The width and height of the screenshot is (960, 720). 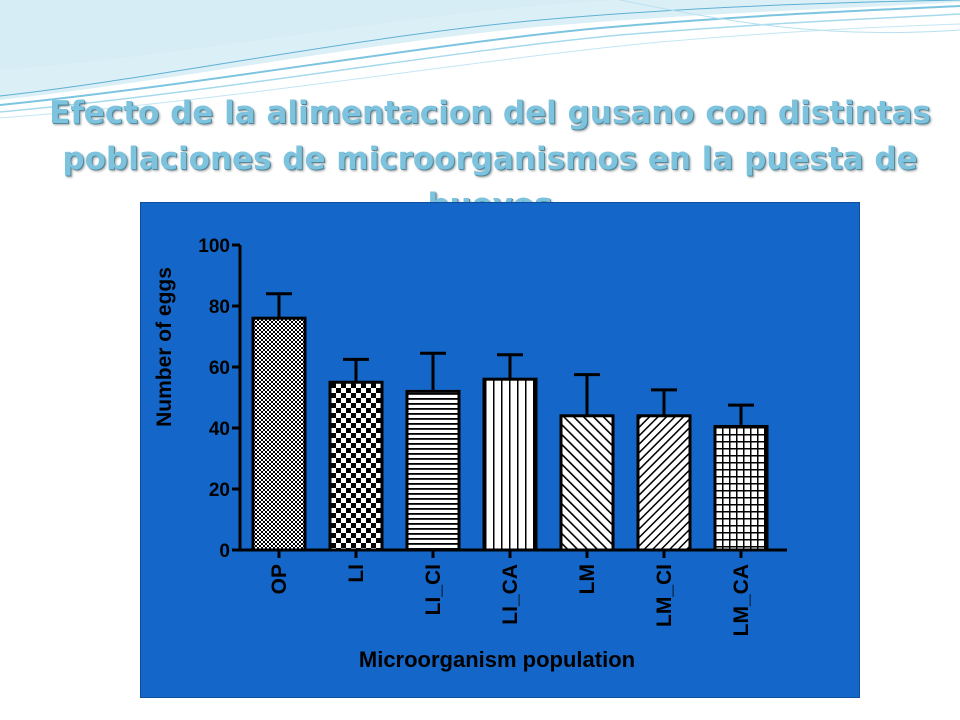 I want to click on y-tick-label: 80, so click(x=219, y=307).